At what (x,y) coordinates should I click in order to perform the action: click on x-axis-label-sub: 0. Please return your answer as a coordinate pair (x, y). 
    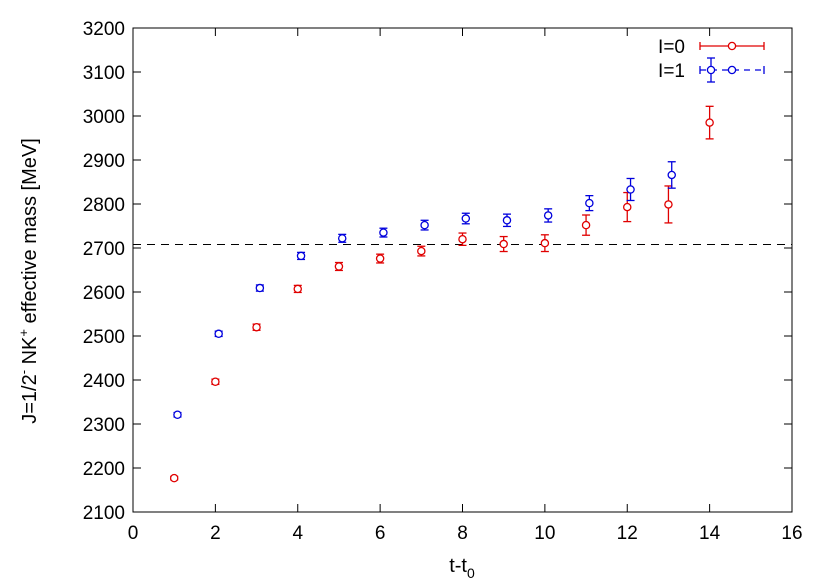
    Looking at the image, I should click on (471, 573).